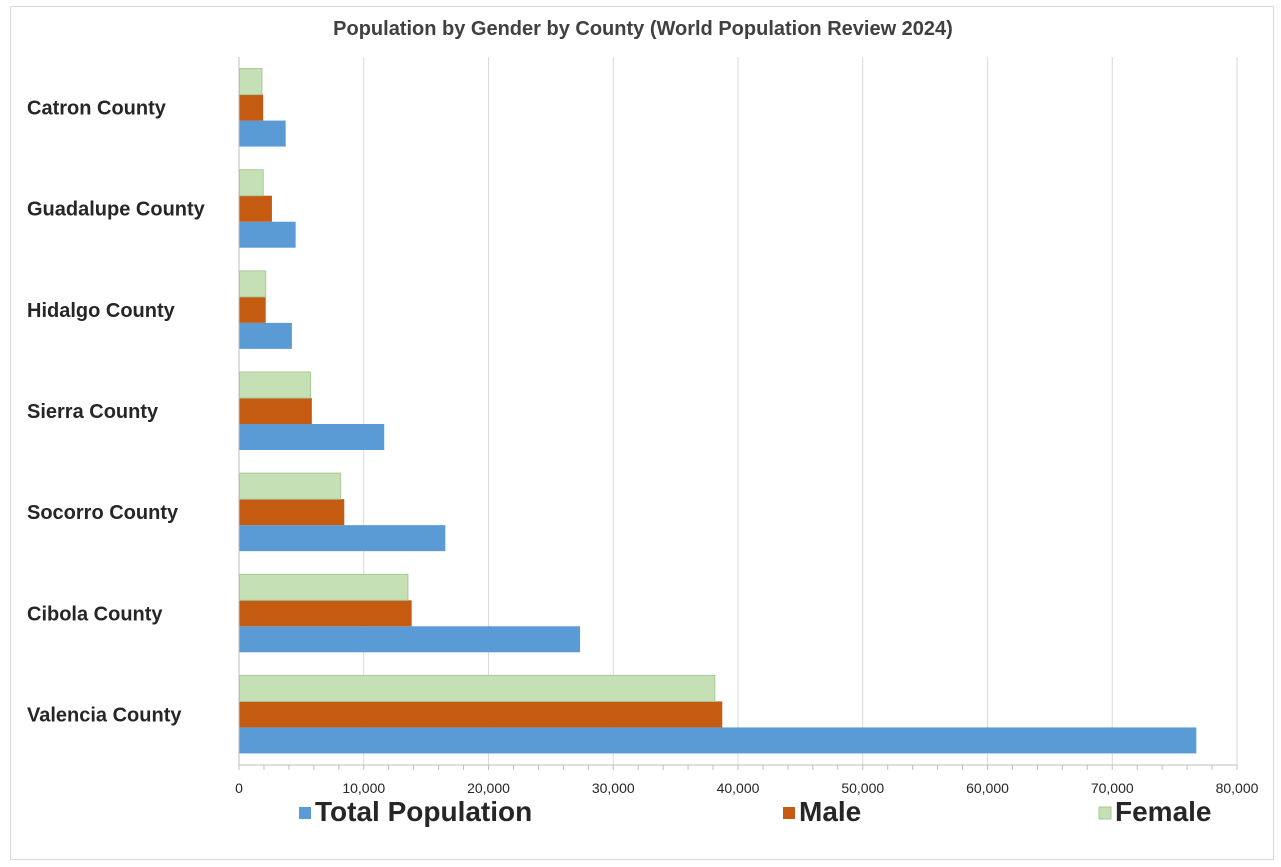 This screenshot has width=1281, height=867. What do you see at coordinates (755, 811) in the screenshot?
I see `legend: Total Population Male Female` at bounding box center [755, 811].